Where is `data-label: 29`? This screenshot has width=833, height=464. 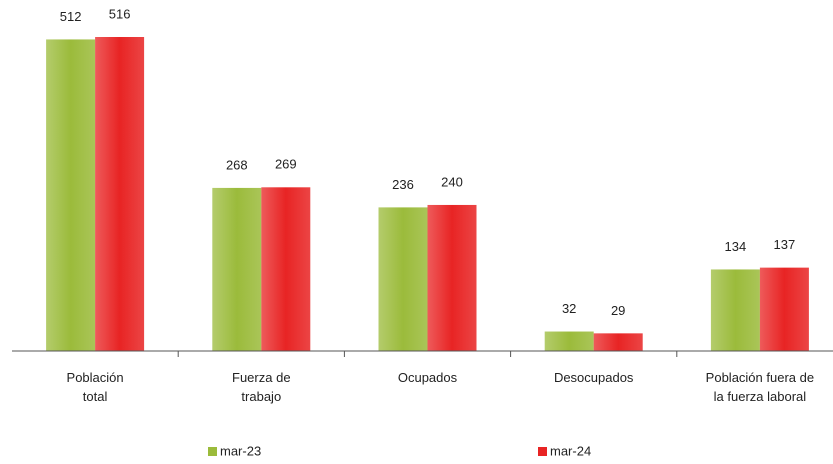
data-label: 29 is located at coordinates (618, 310).